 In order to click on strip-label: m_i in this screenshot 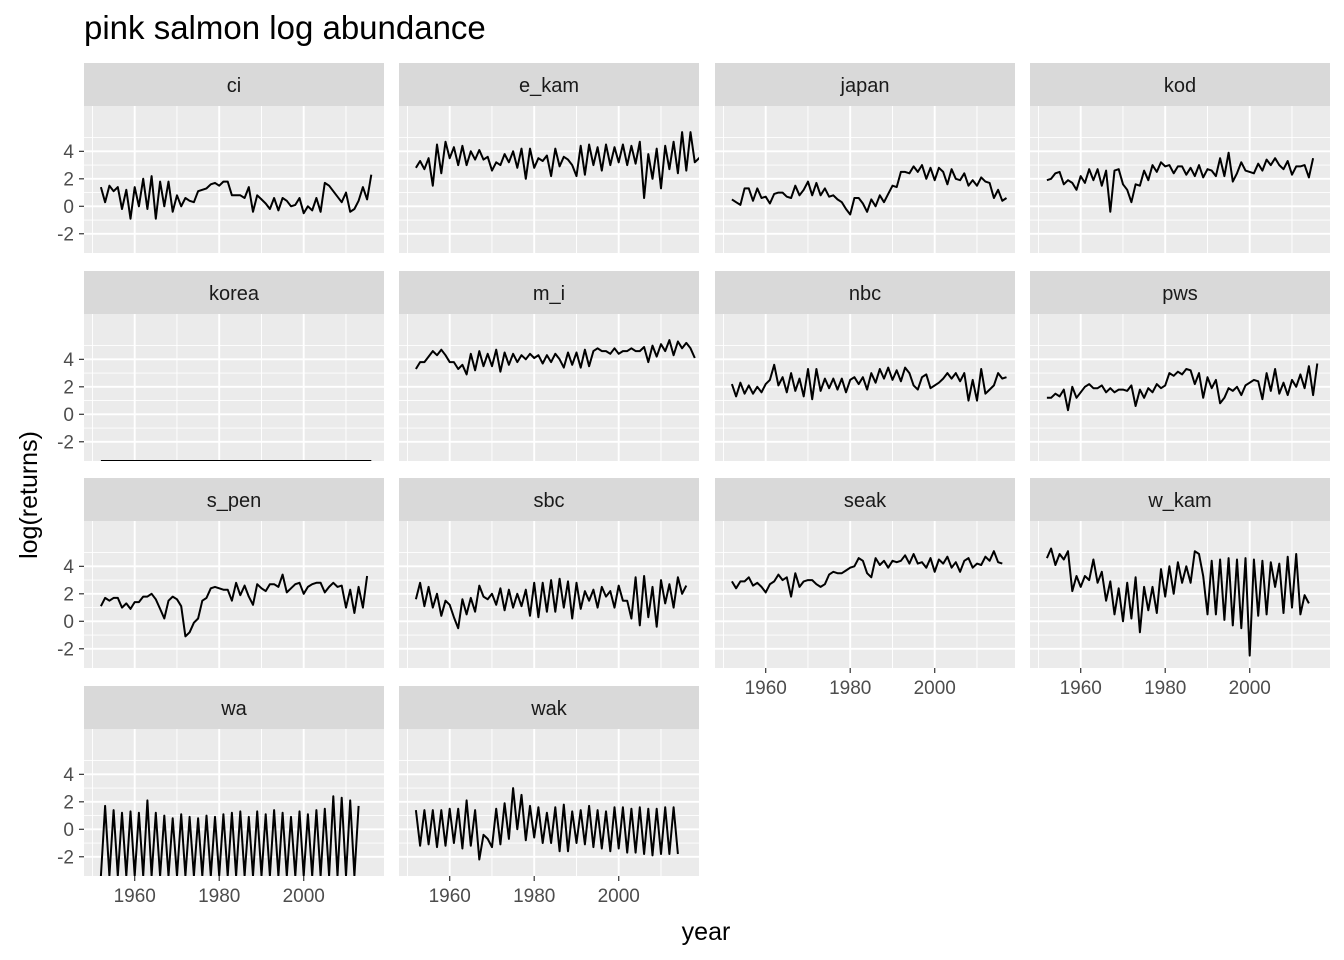, I will do `click(549, 294)`.